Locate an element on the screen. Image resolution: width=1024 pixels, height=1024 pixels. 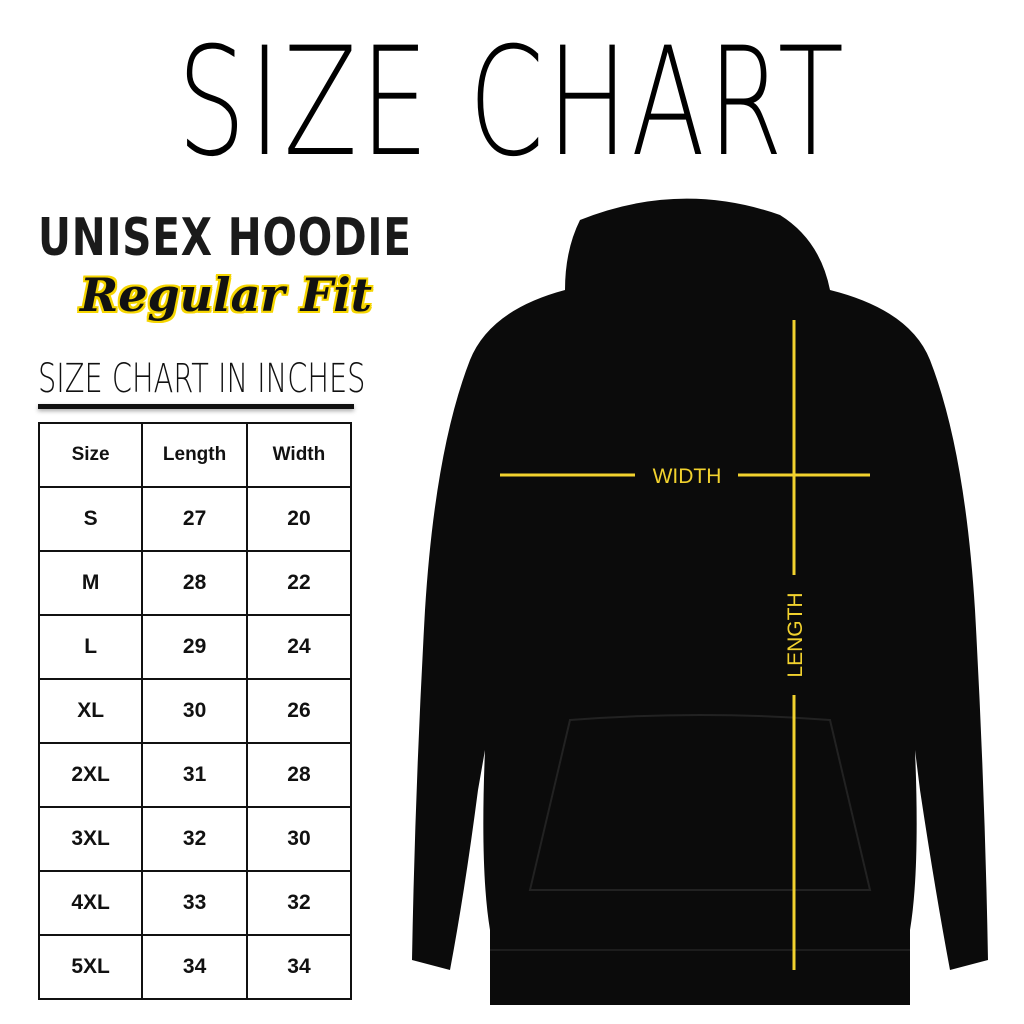
table-row: M 28 22 is located at coordinates (195, 583).